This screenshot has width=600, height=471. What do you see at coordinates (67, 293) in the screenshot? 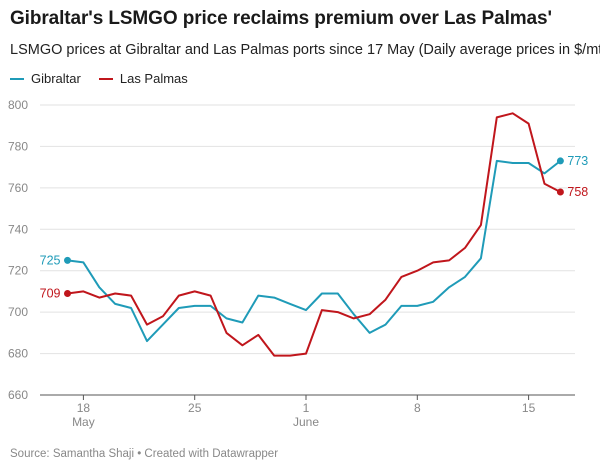
I see `start-point-las-palmas` at bounding box center [67, 293].